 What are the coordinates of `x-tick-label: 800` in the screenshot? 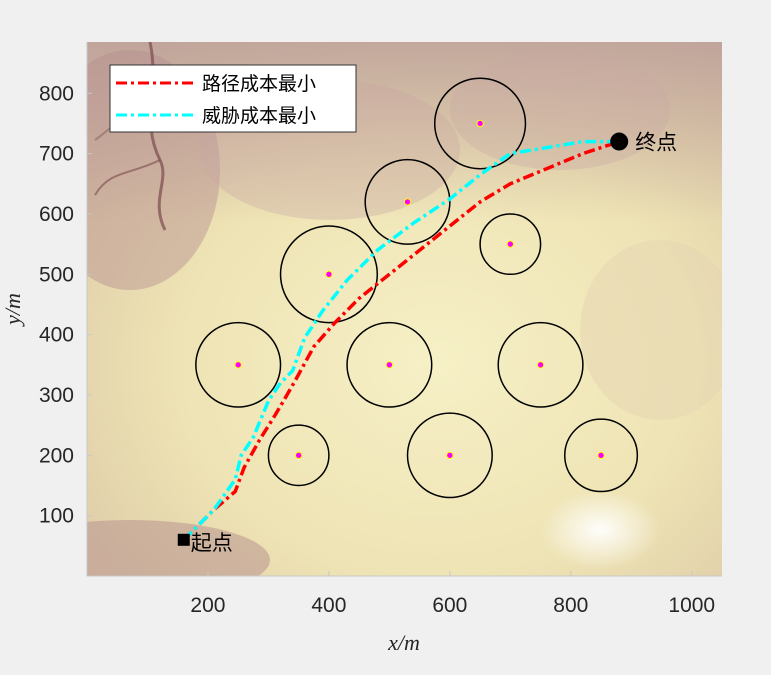 It's located at (570, 605).